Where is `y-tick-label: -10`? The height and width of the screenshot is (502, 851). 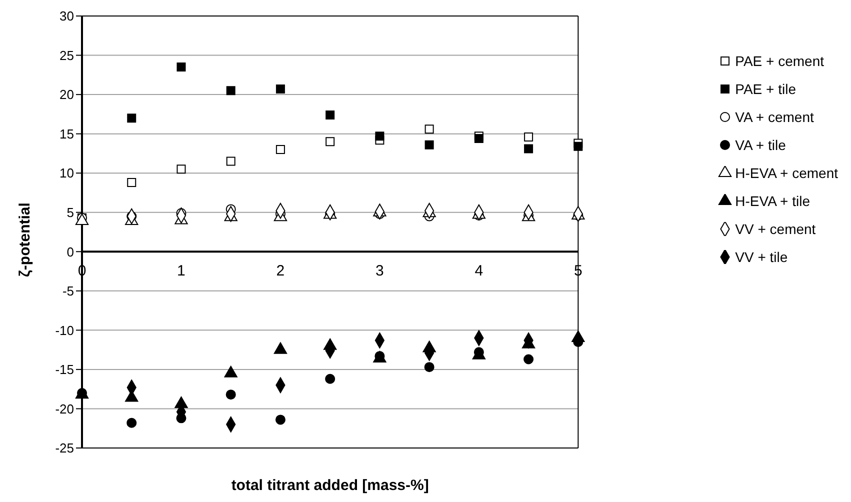
y-tick-label: -10 is located at coordinates (64, 330).